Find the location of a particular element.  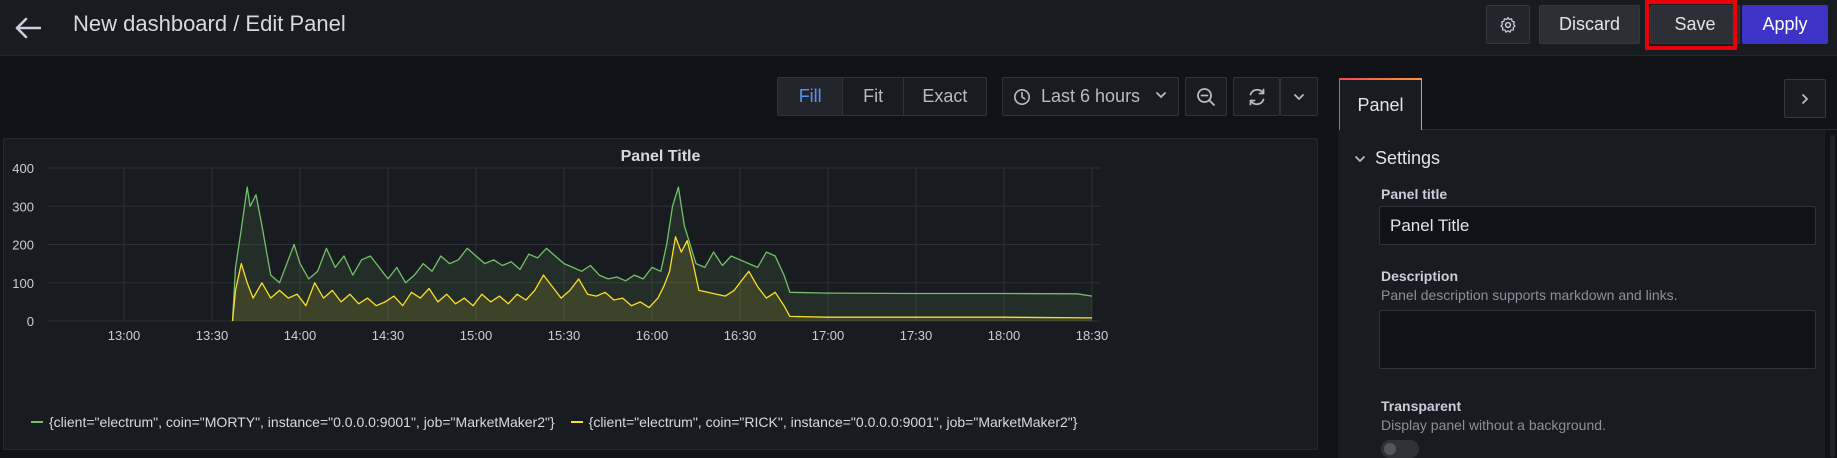

x-tick-label: 18:00 is located at coordinates (1004, 335).